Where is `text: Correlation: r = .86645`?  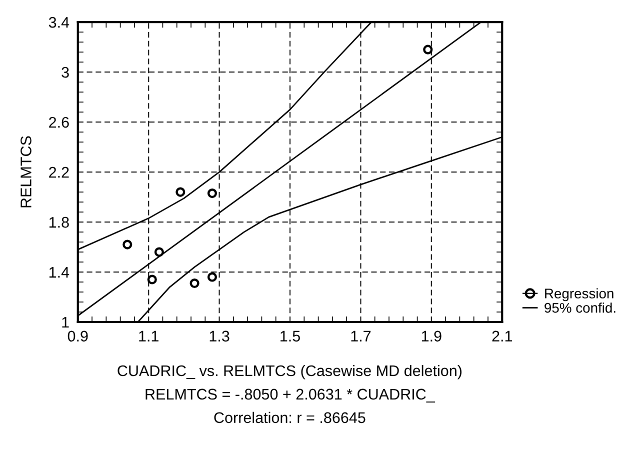
text: Correlation: r = .86645 is located at coordinates (290, 418).